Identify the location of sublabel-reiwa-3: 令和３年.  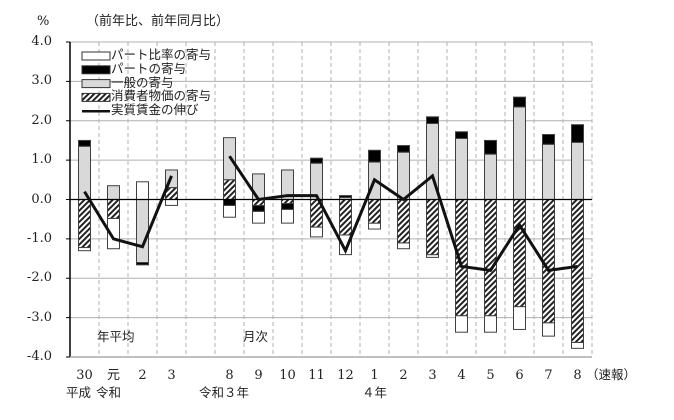
(224, 392).